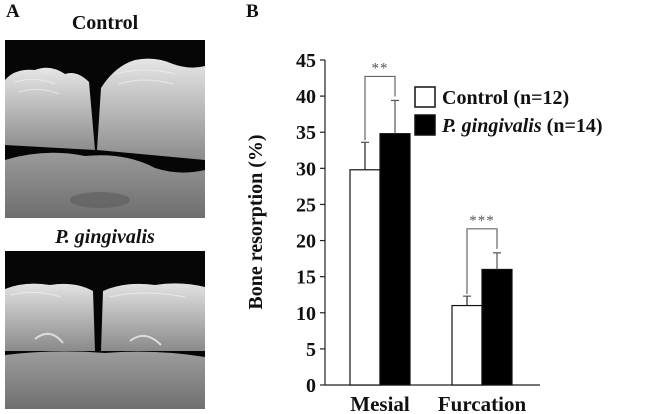 The width and height of the screenshot is (650, 414). I want to click on y-tick-label-40: 40, so click(306, 97).